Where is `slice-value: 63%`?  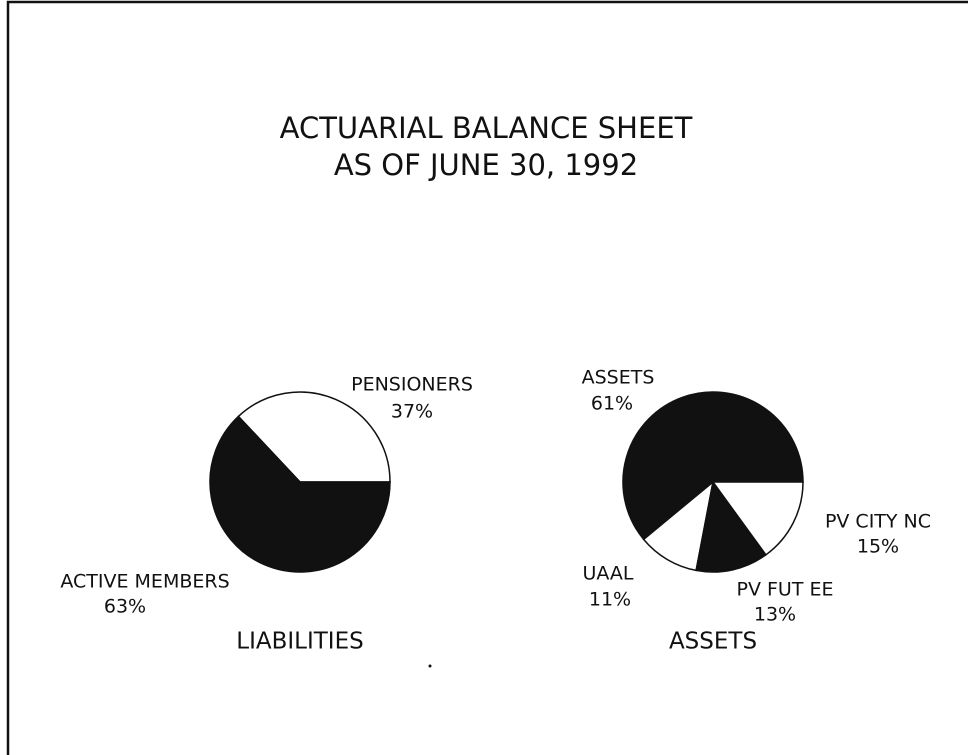
slice-value: 63% is located at coordinates (125, 607).